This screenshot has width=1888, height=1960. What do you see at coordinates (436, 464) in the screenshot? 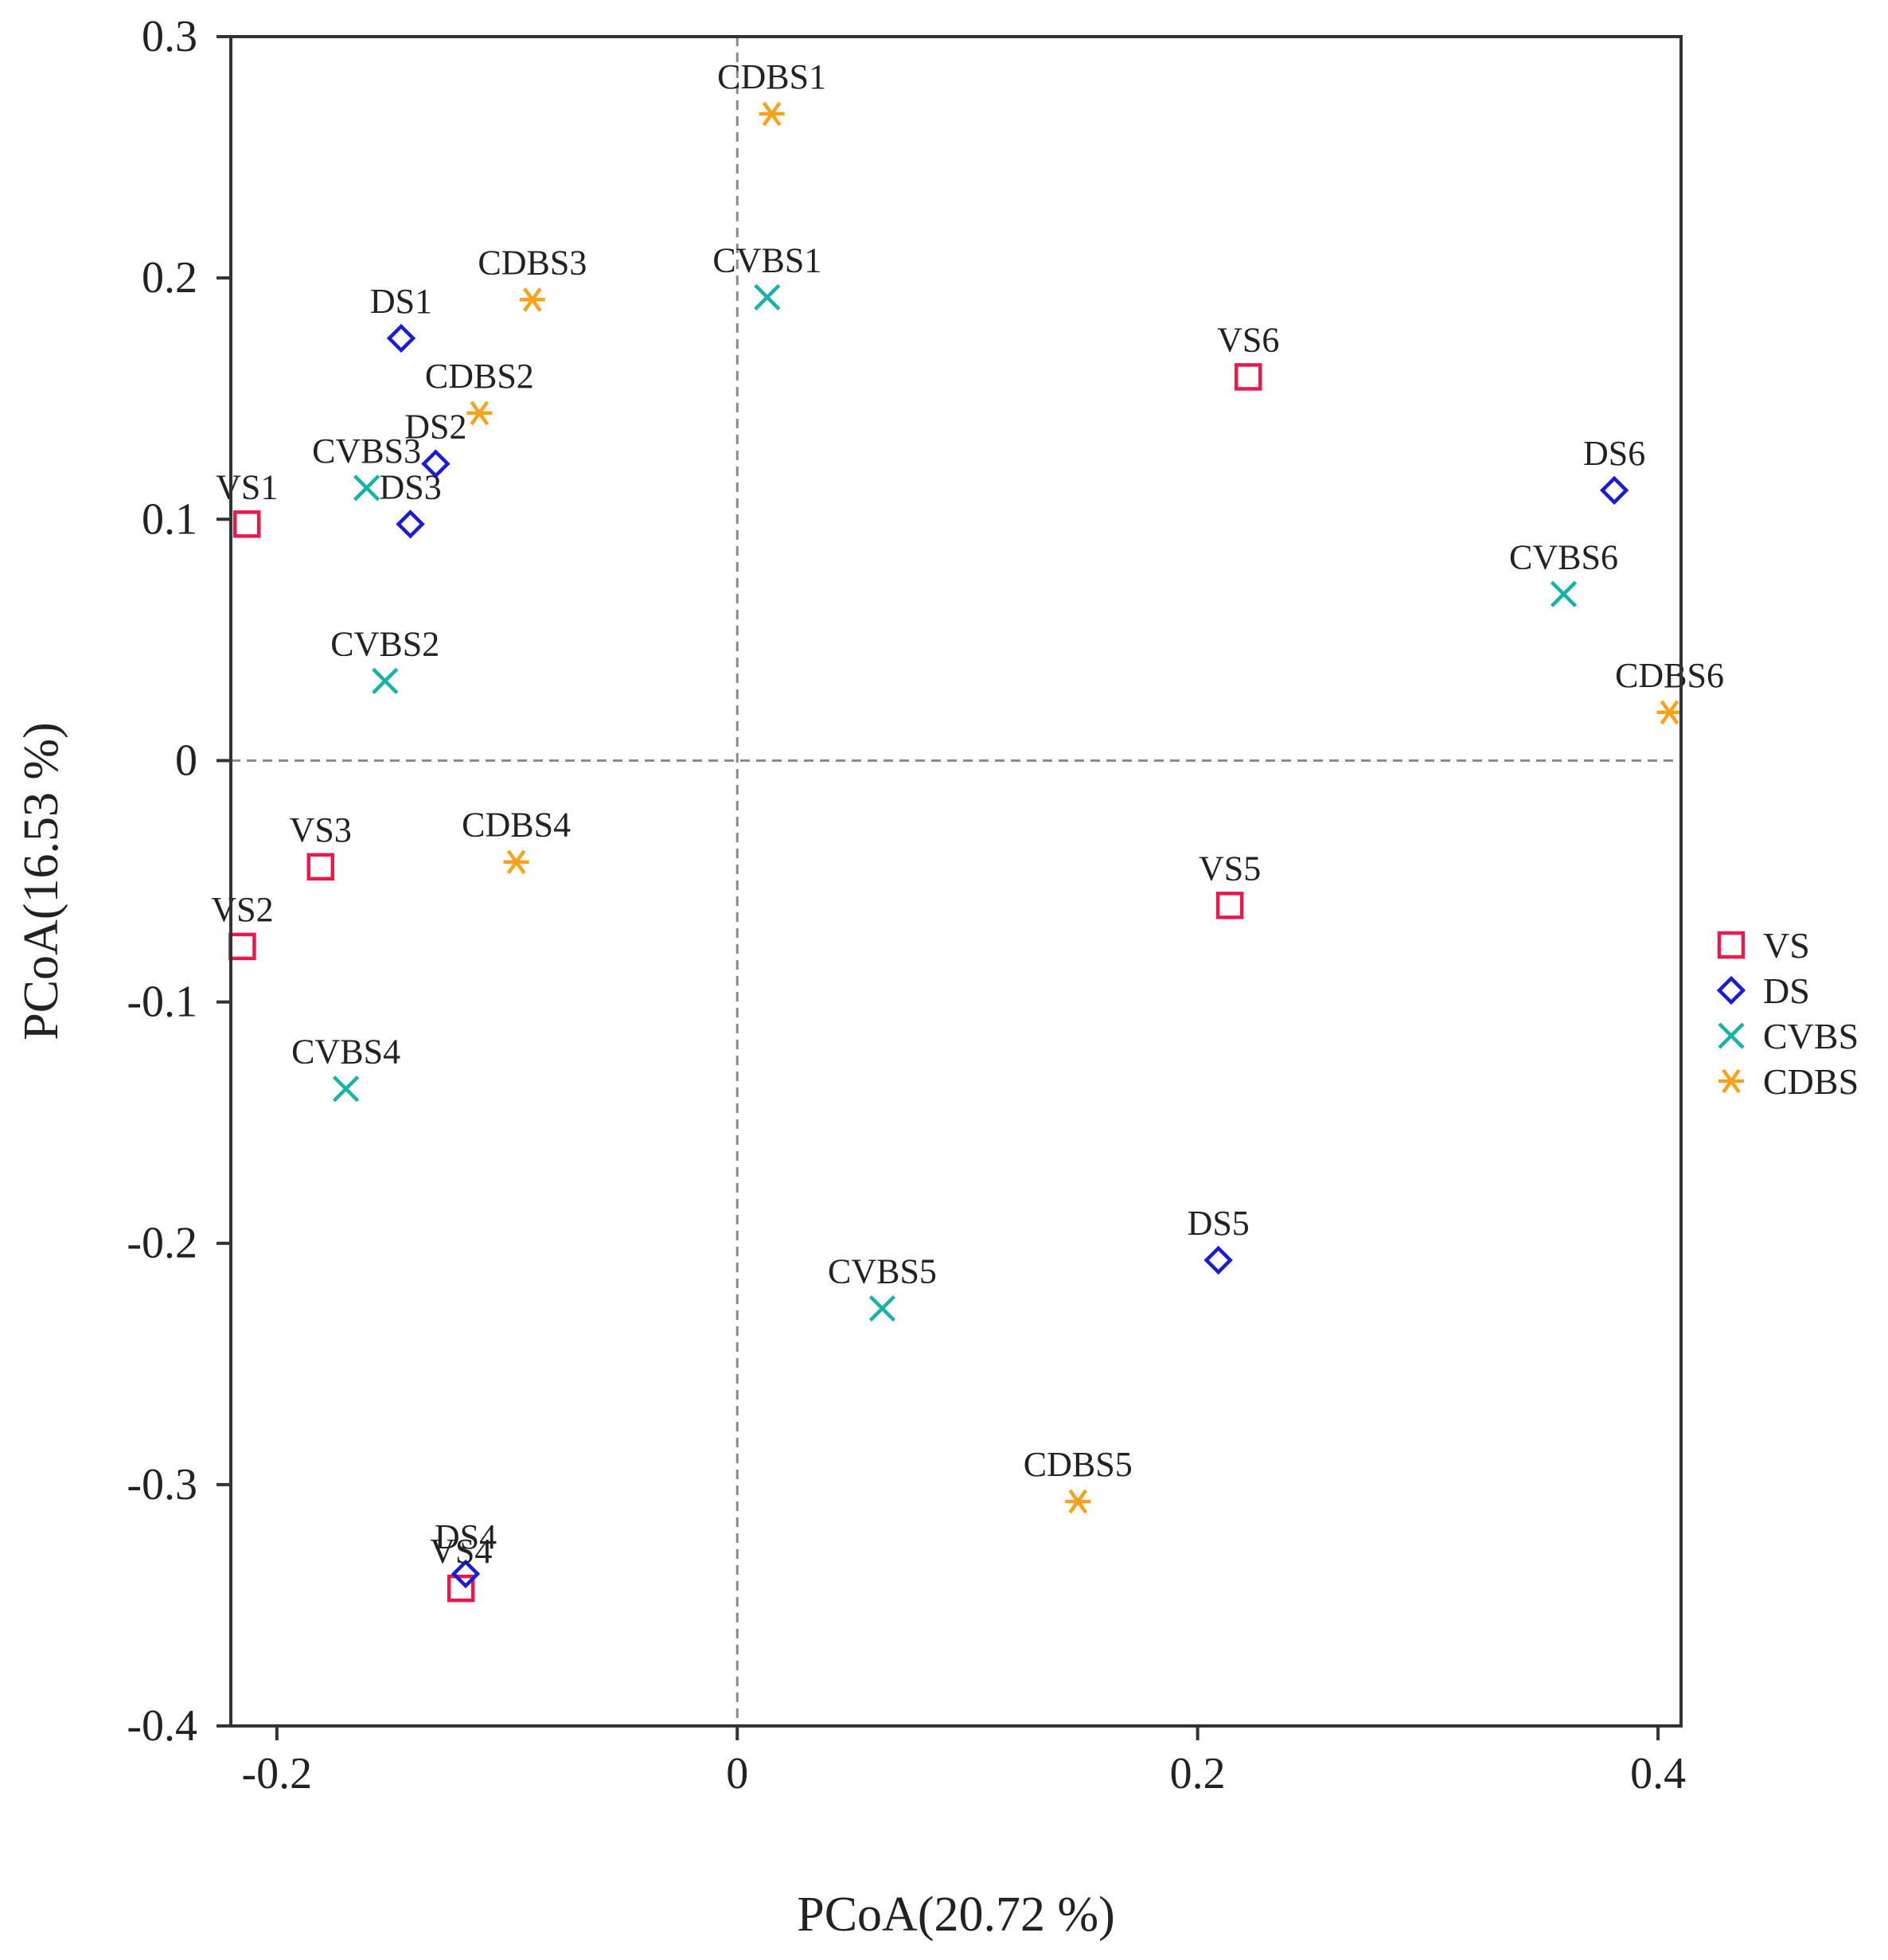
I see `point-ds2` at bounding box center [436, 464].